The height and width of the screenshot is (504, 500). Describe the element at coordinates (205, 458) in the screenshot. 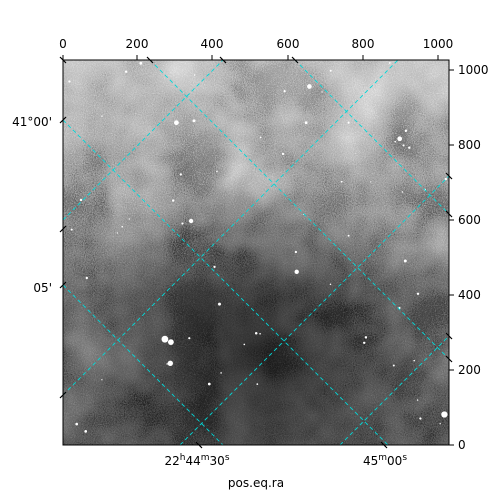

I see `ra-minutes-unit: m` at that location.